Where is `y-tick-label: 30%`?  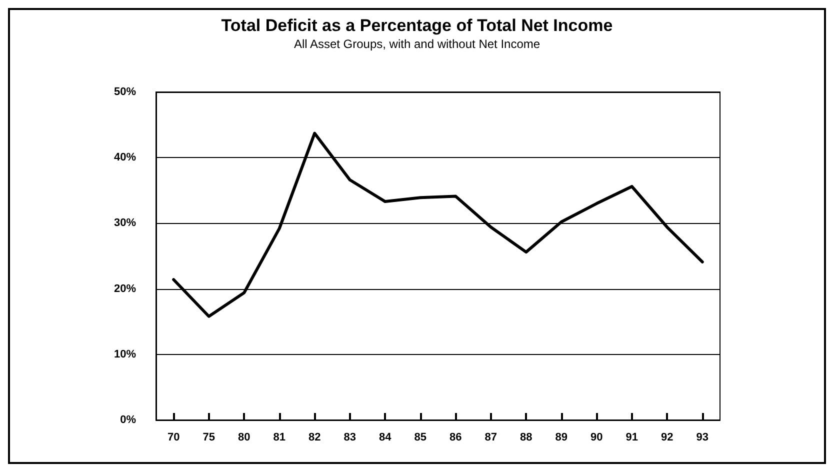 y-tick-label: 30% is located at coordinates (125, 223).